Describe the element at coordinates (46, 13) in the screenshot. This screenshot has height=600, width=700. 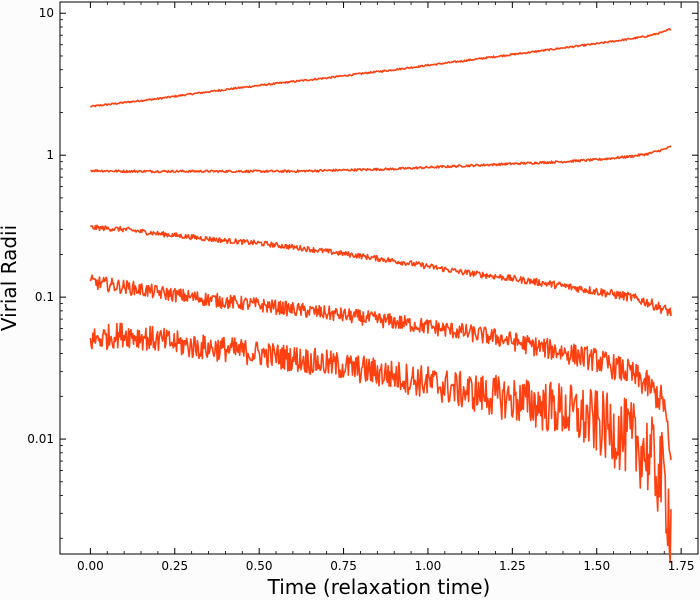
I see `y-tick-label: 10` at that location.